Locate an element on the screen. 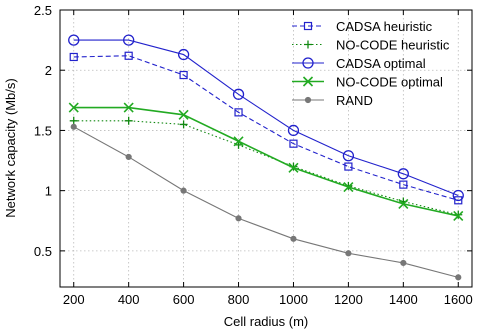 This screenshot has height=333, width=482. x-tick-label: 1000 is located at coordinates (293, 299).